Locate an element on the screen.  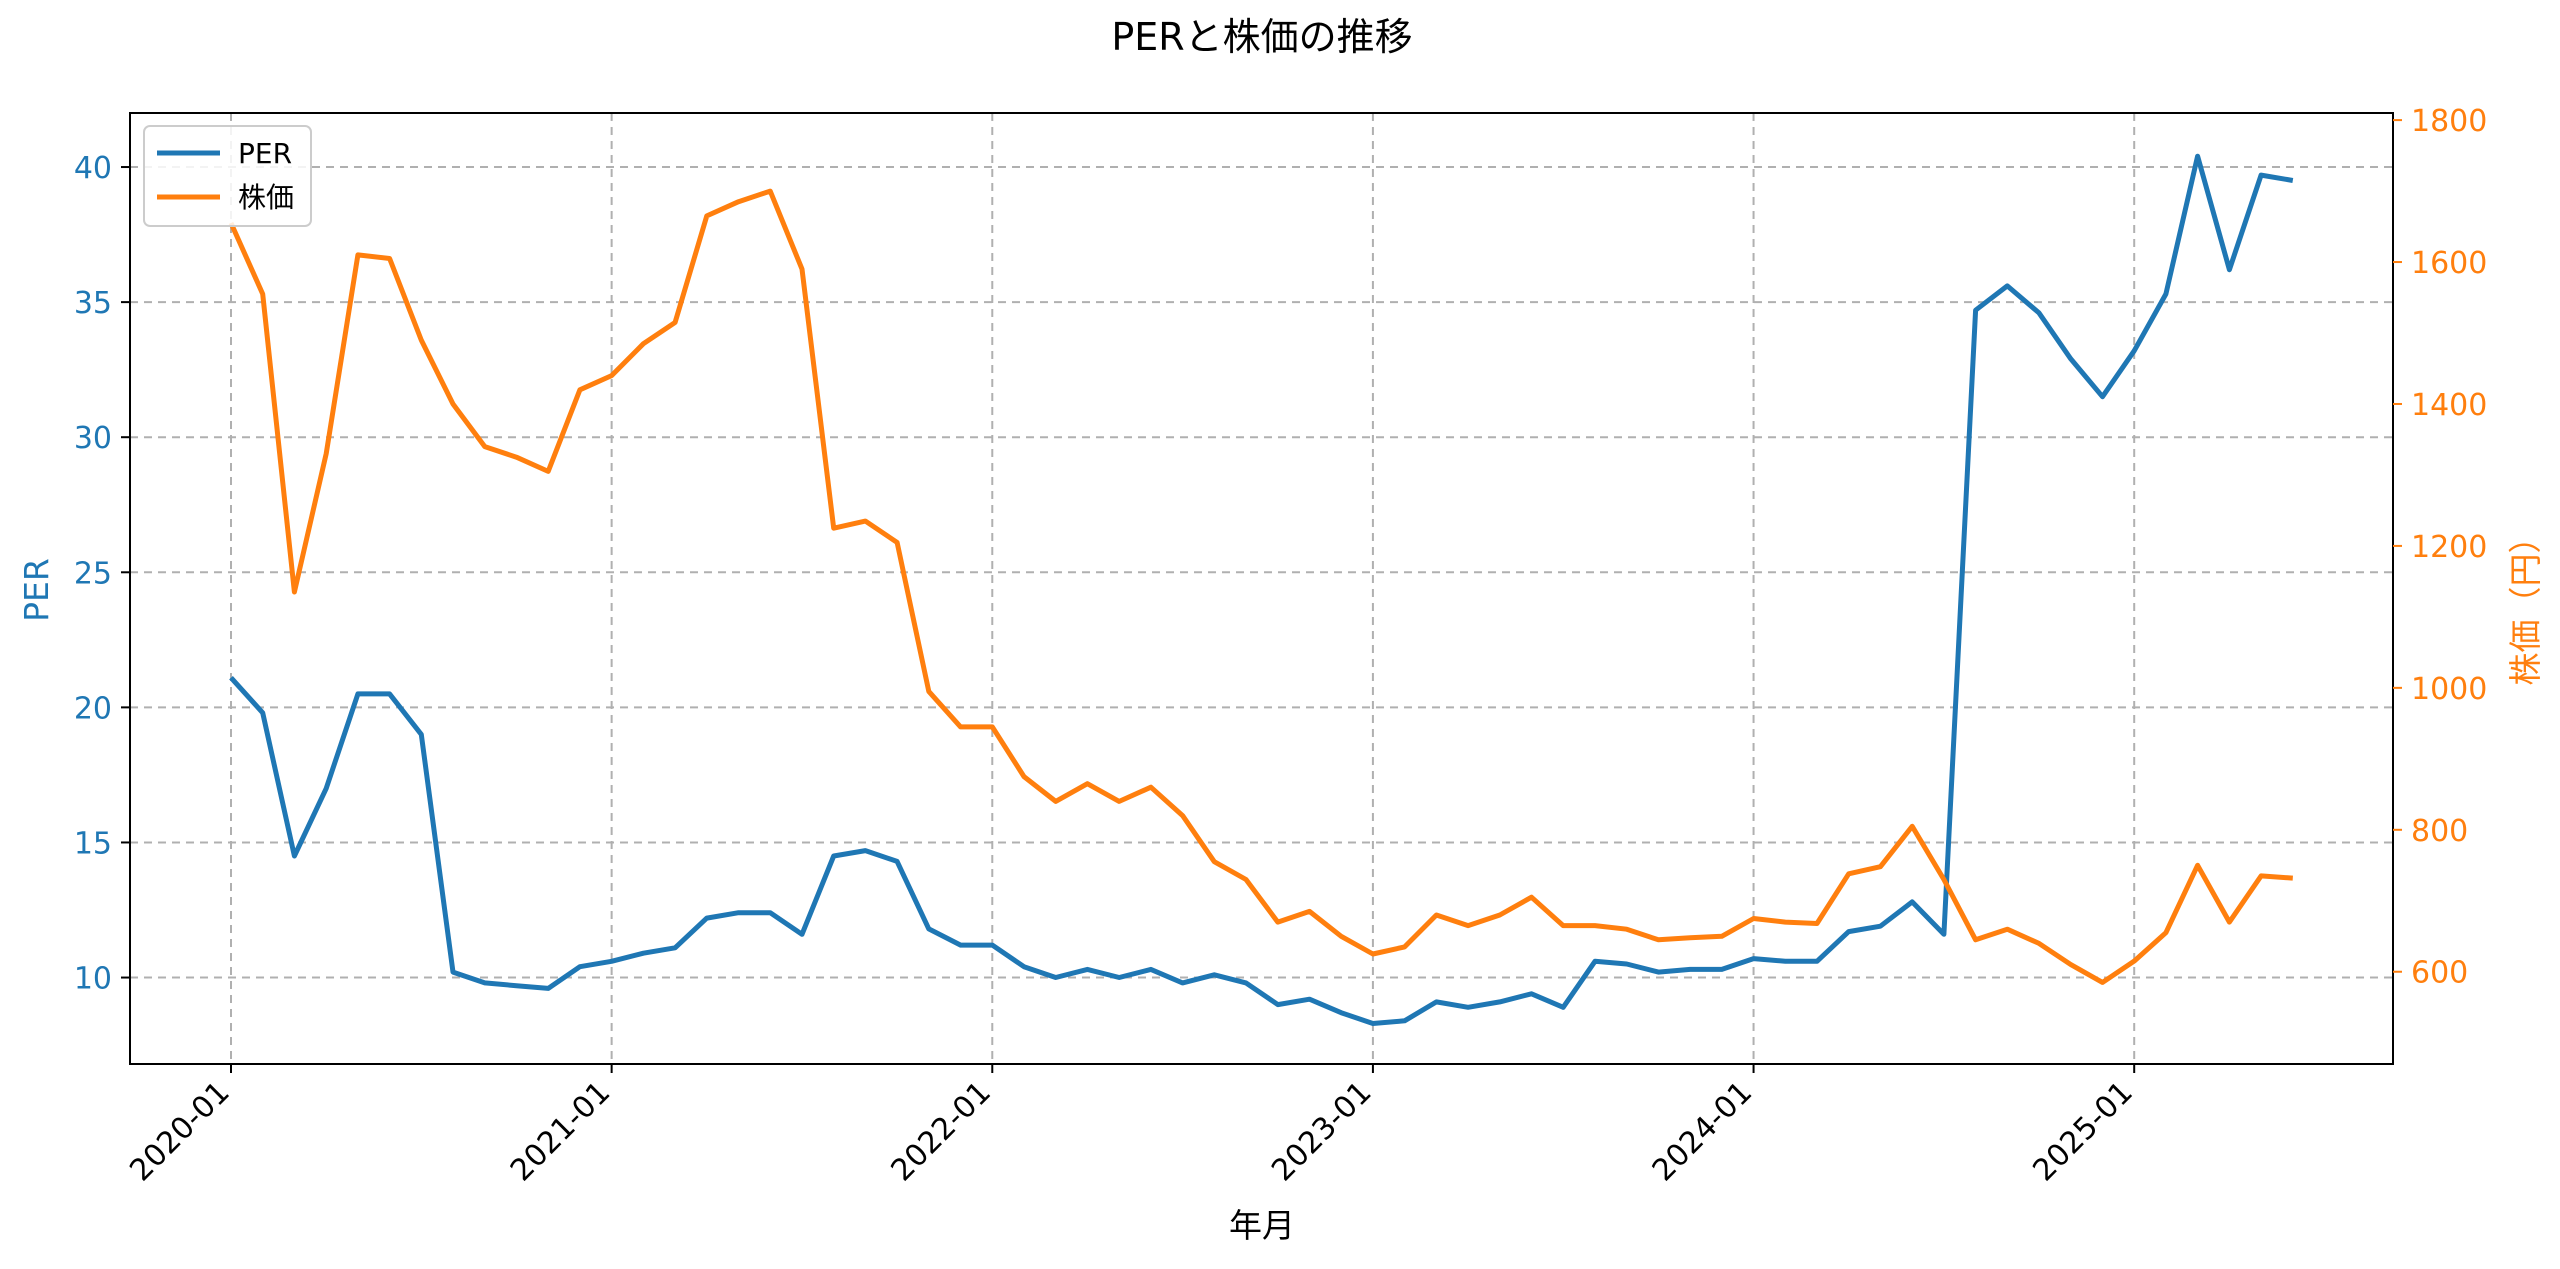
right-tick-label: 1800 is located at coordinates (2449, 121).